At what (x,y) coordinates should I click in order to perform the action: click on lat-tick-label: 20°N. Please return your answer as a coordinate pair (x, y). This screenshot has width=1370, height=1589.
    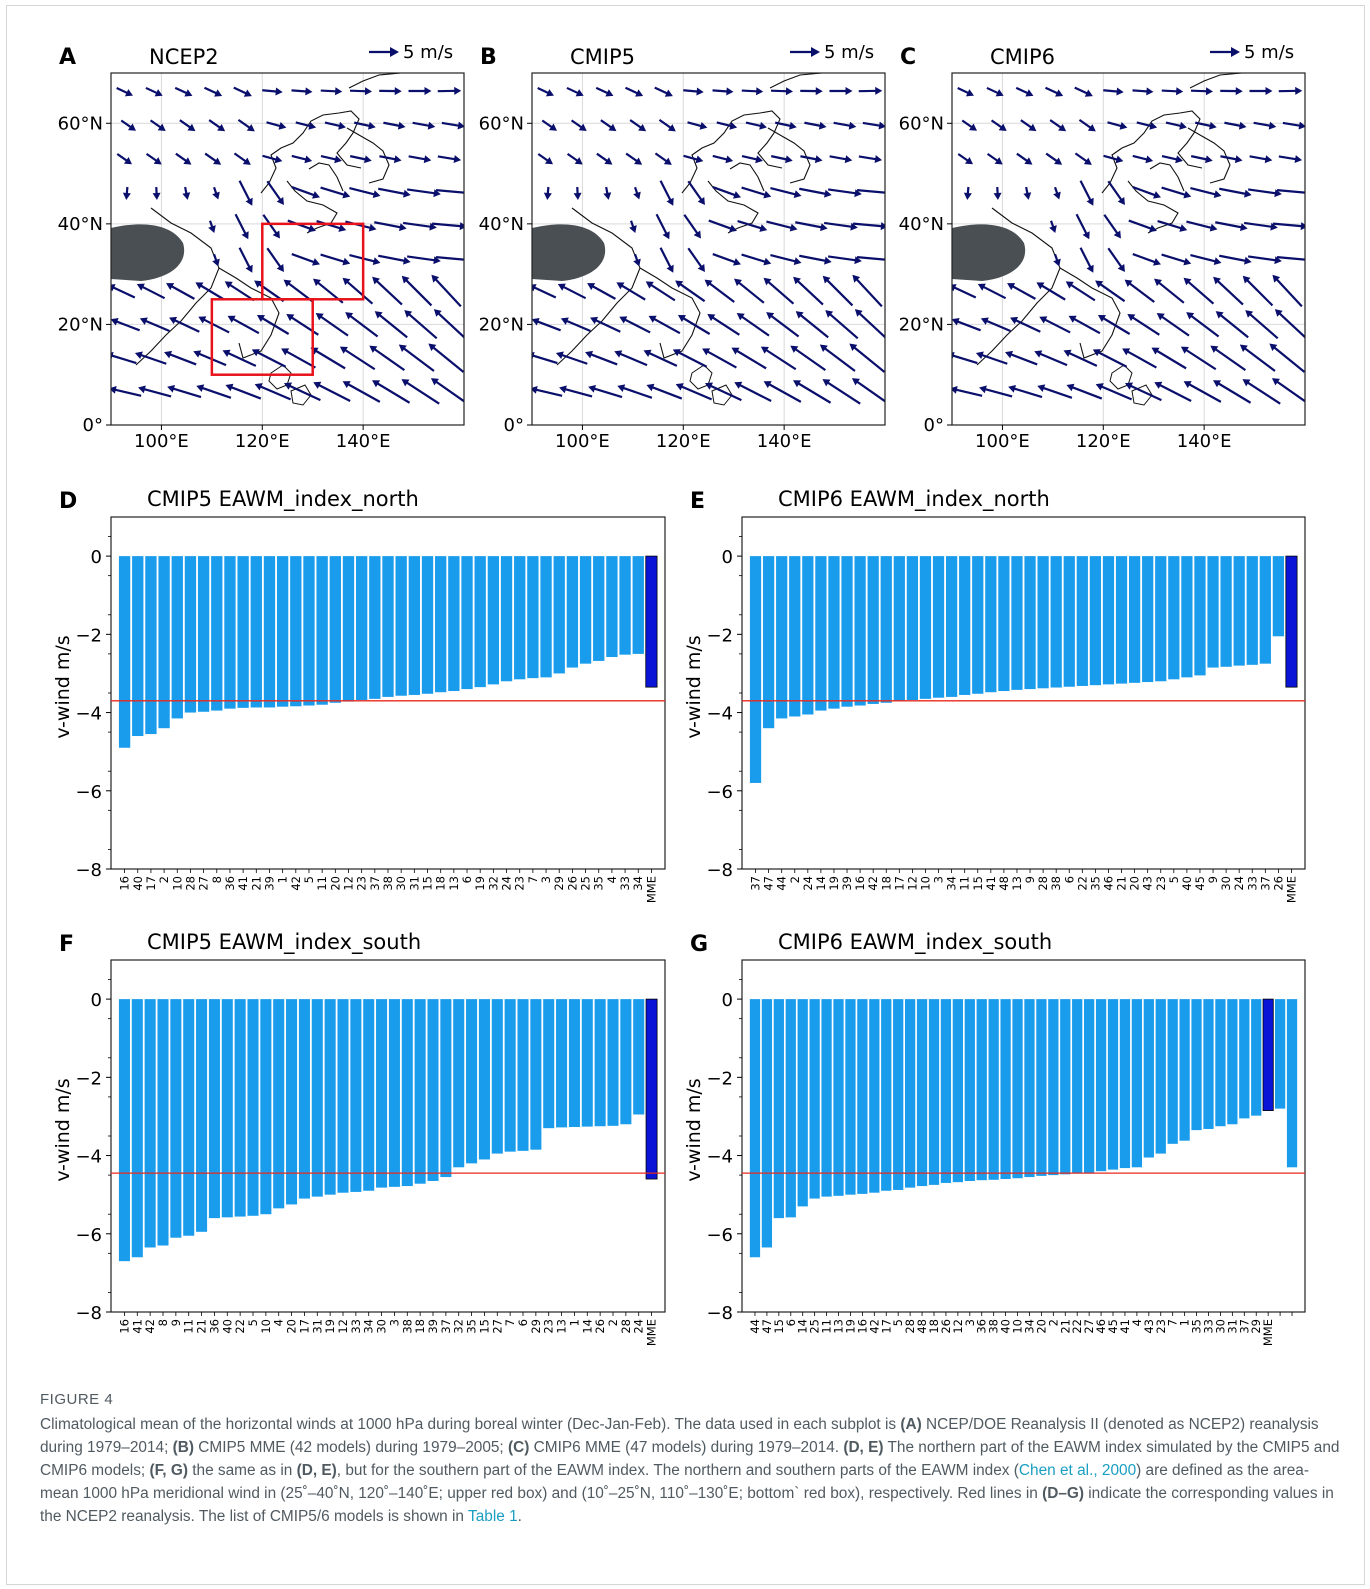
    Looking at the image, I should click on (921, 324).